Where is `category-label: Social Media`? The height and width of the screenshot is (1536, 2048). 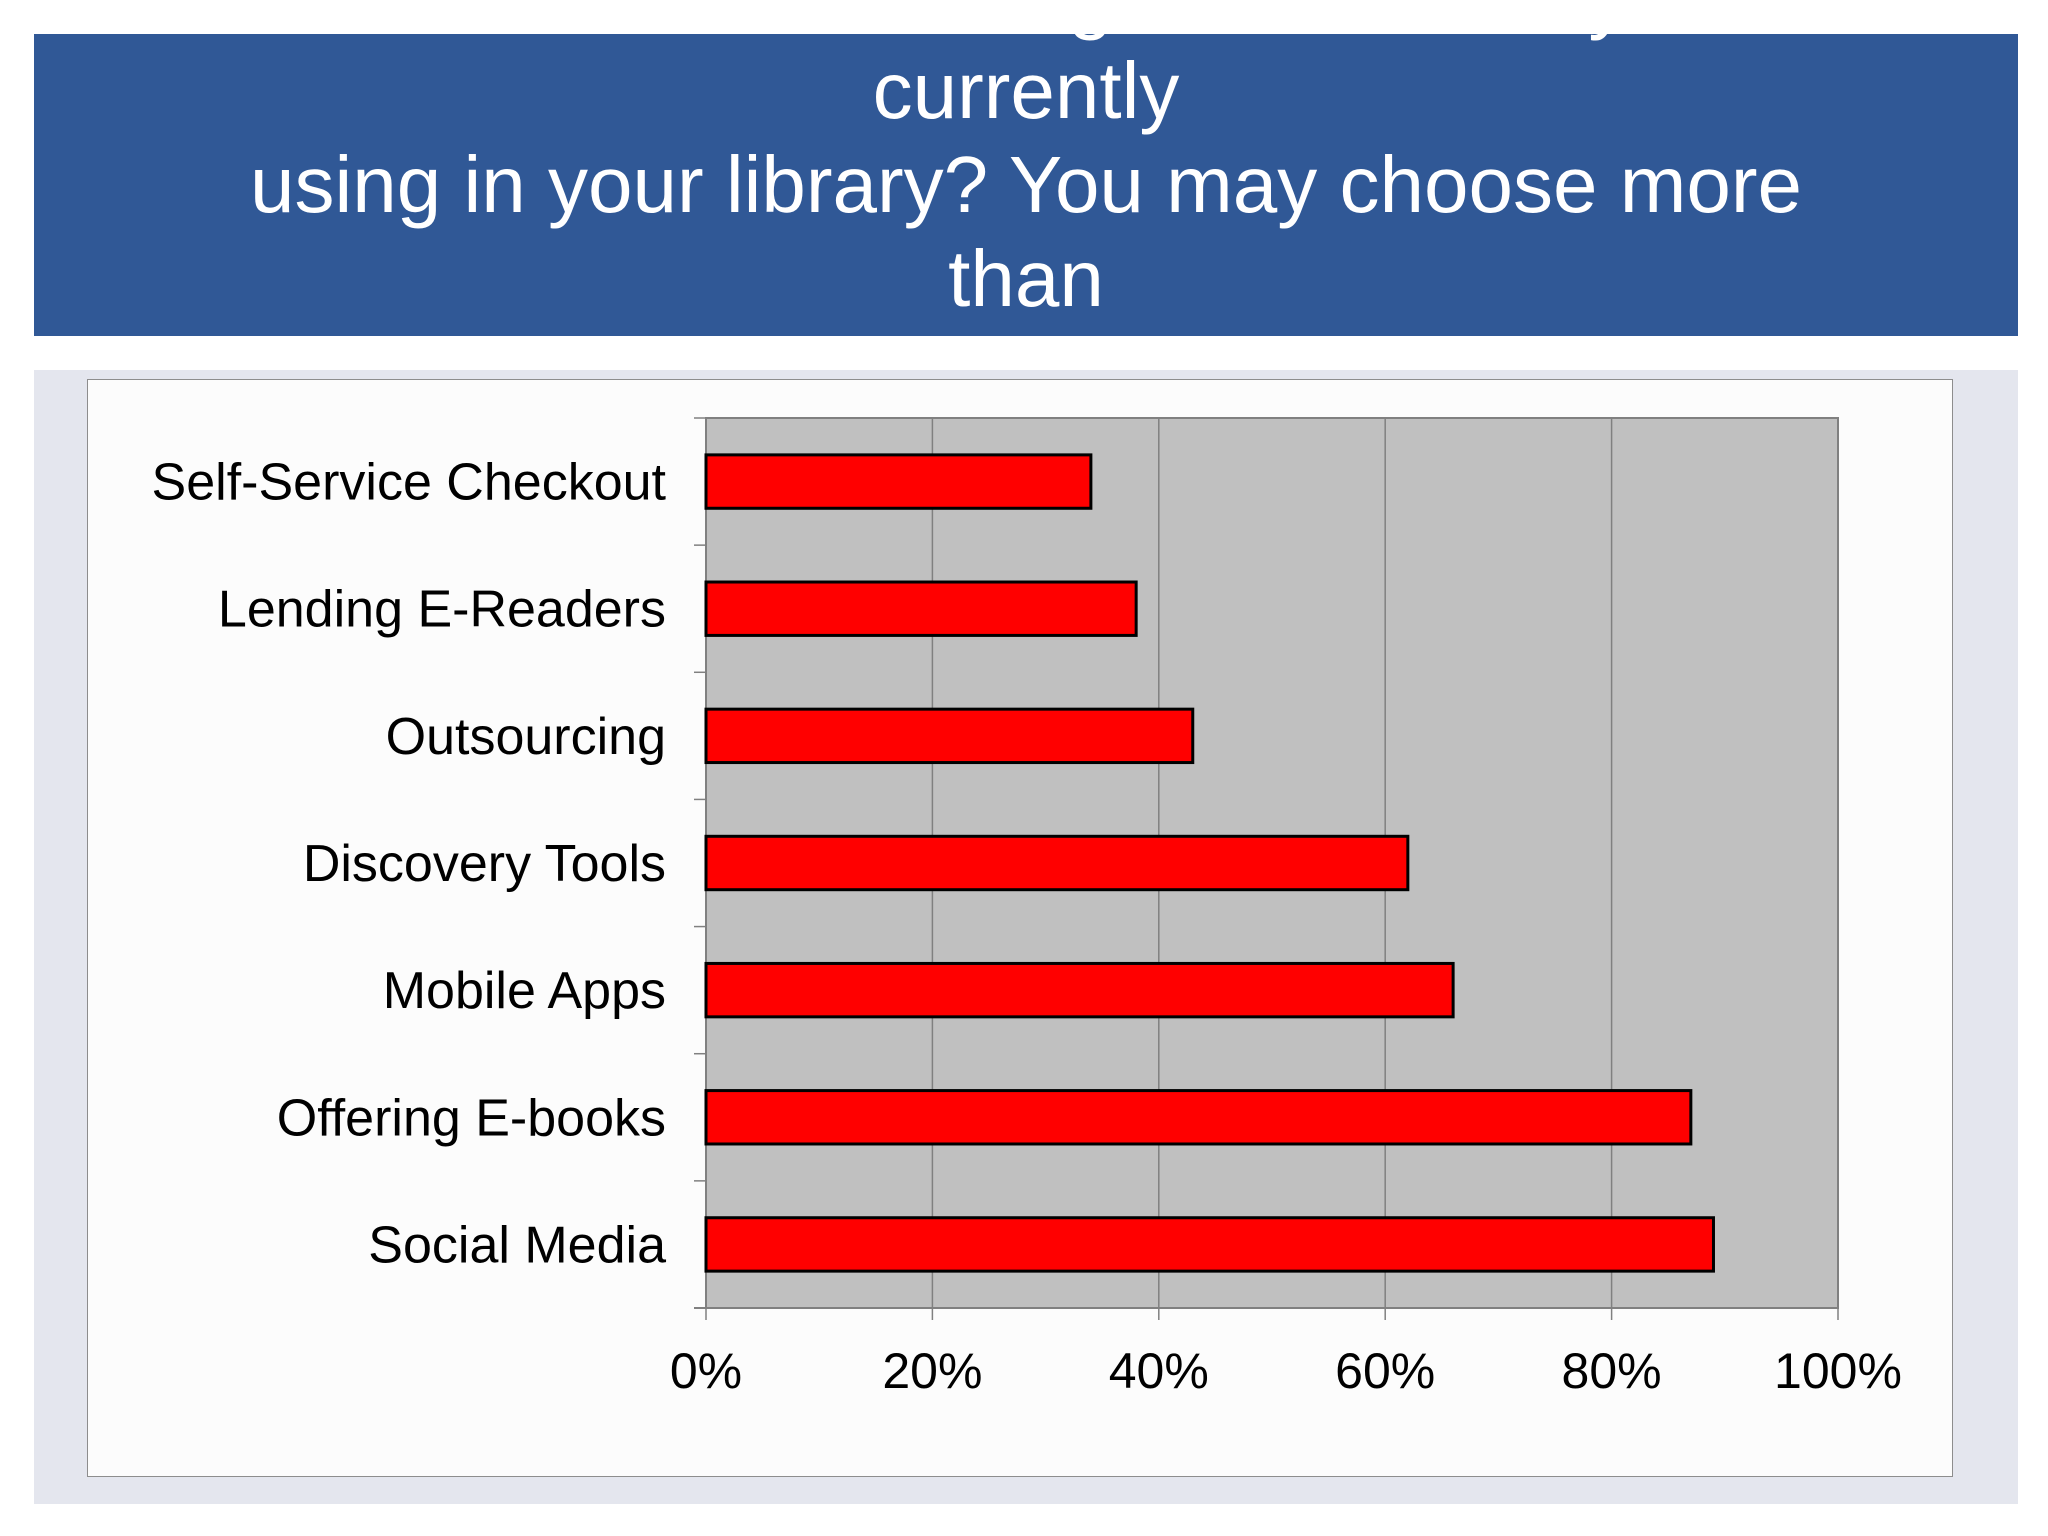
category-label: Social Media is located at coordinates (517, 1245).